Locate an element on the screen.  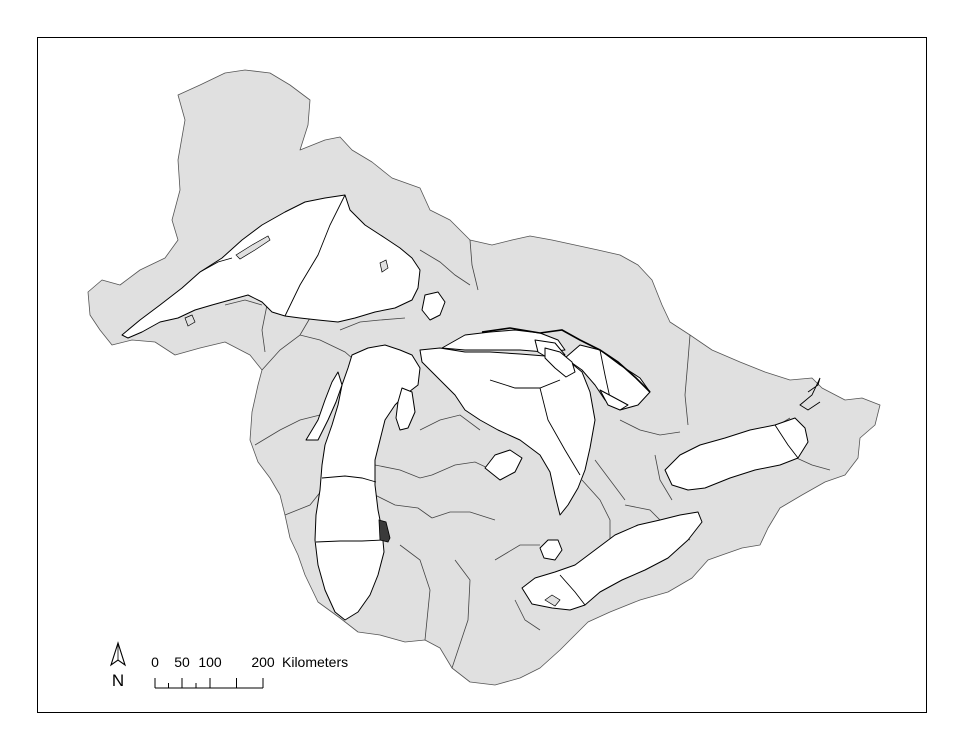
scale-unit-label: Kilometers is located at coordinates (315, 662).